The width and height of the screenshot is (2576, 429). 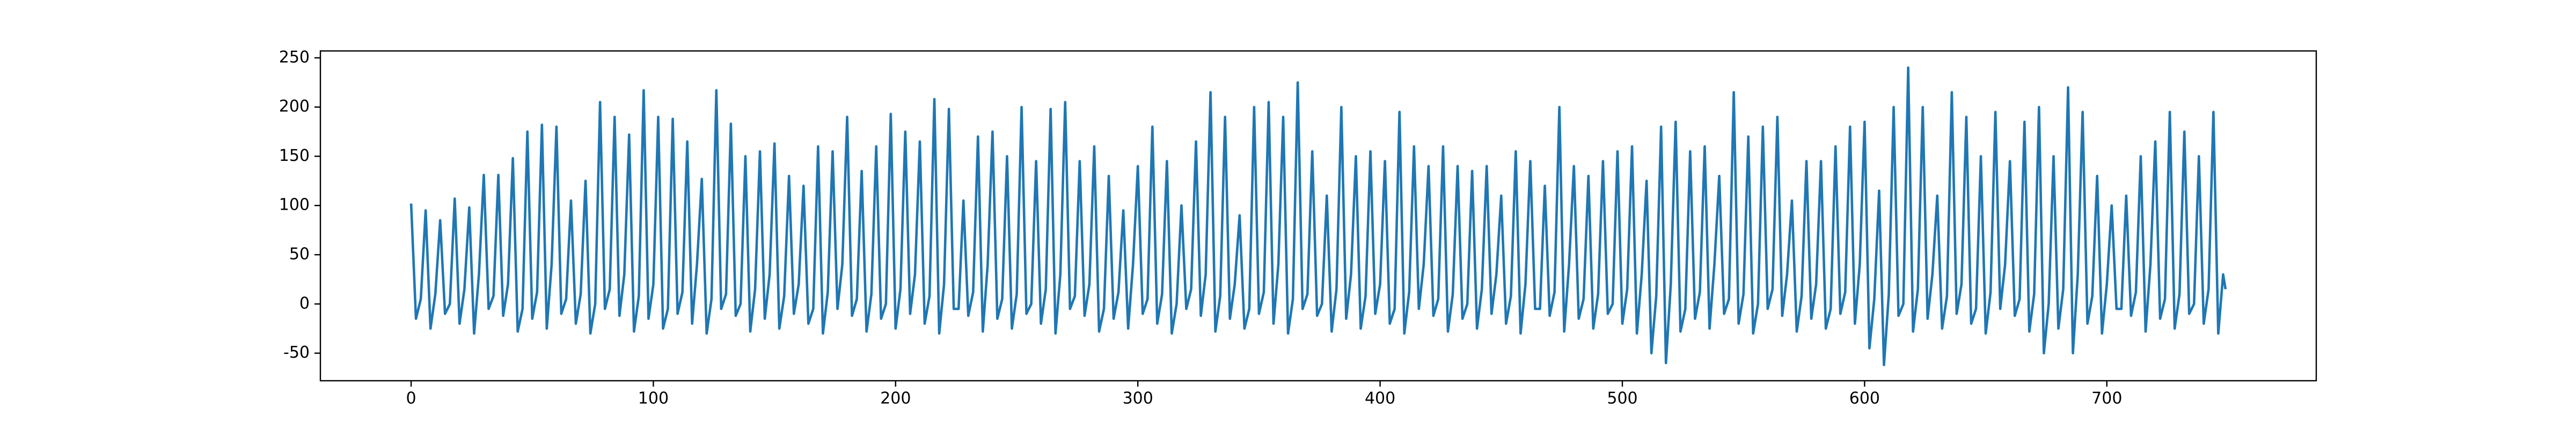 What do you see at coordinates (304, 303) in the screenshot?
I see `y-tick-label: 0` at bounding box center [304, 303].